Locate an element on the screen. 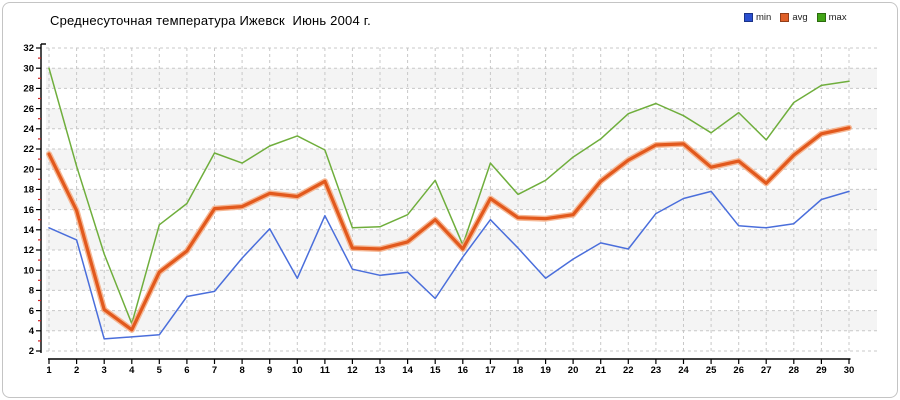 The width and height of the screenshot is (900, 400). legend-item-min: min is located at coordinates (757, 18).